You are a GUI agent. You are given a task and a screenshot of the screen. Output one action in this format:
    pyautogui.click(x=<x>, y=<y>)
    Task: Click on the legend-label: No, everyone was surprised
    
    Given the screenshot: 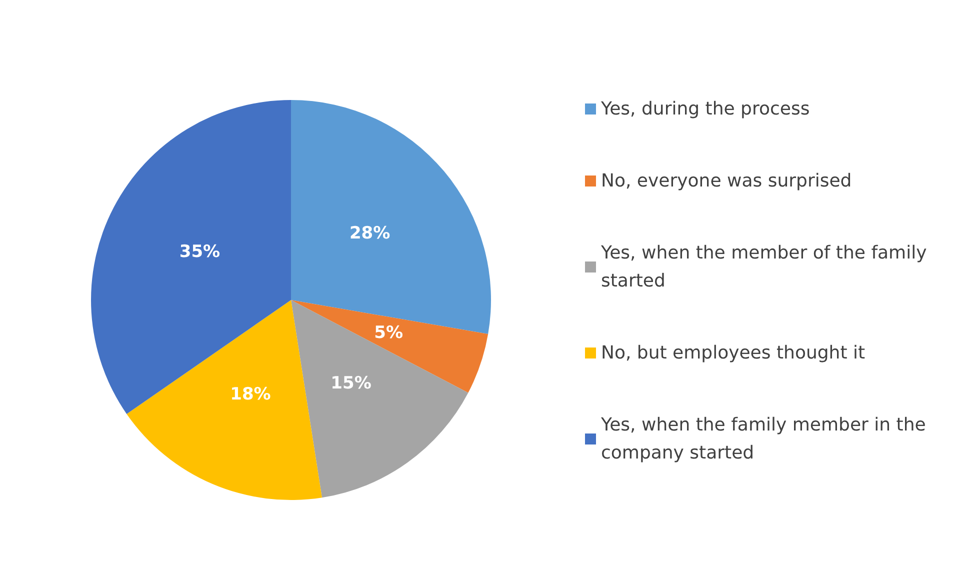 What is the action you would take?
    pyautogui.click(x=726, y=181)
    